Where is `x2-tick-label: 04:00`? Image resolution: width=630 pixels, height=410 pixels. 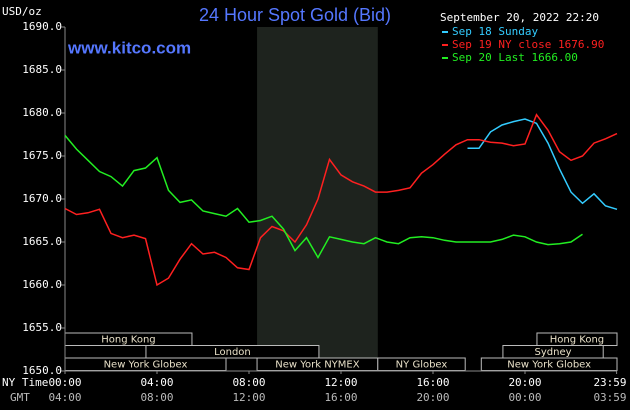
x2-tick-label: 04:00 is located at coordinates (64, 397).